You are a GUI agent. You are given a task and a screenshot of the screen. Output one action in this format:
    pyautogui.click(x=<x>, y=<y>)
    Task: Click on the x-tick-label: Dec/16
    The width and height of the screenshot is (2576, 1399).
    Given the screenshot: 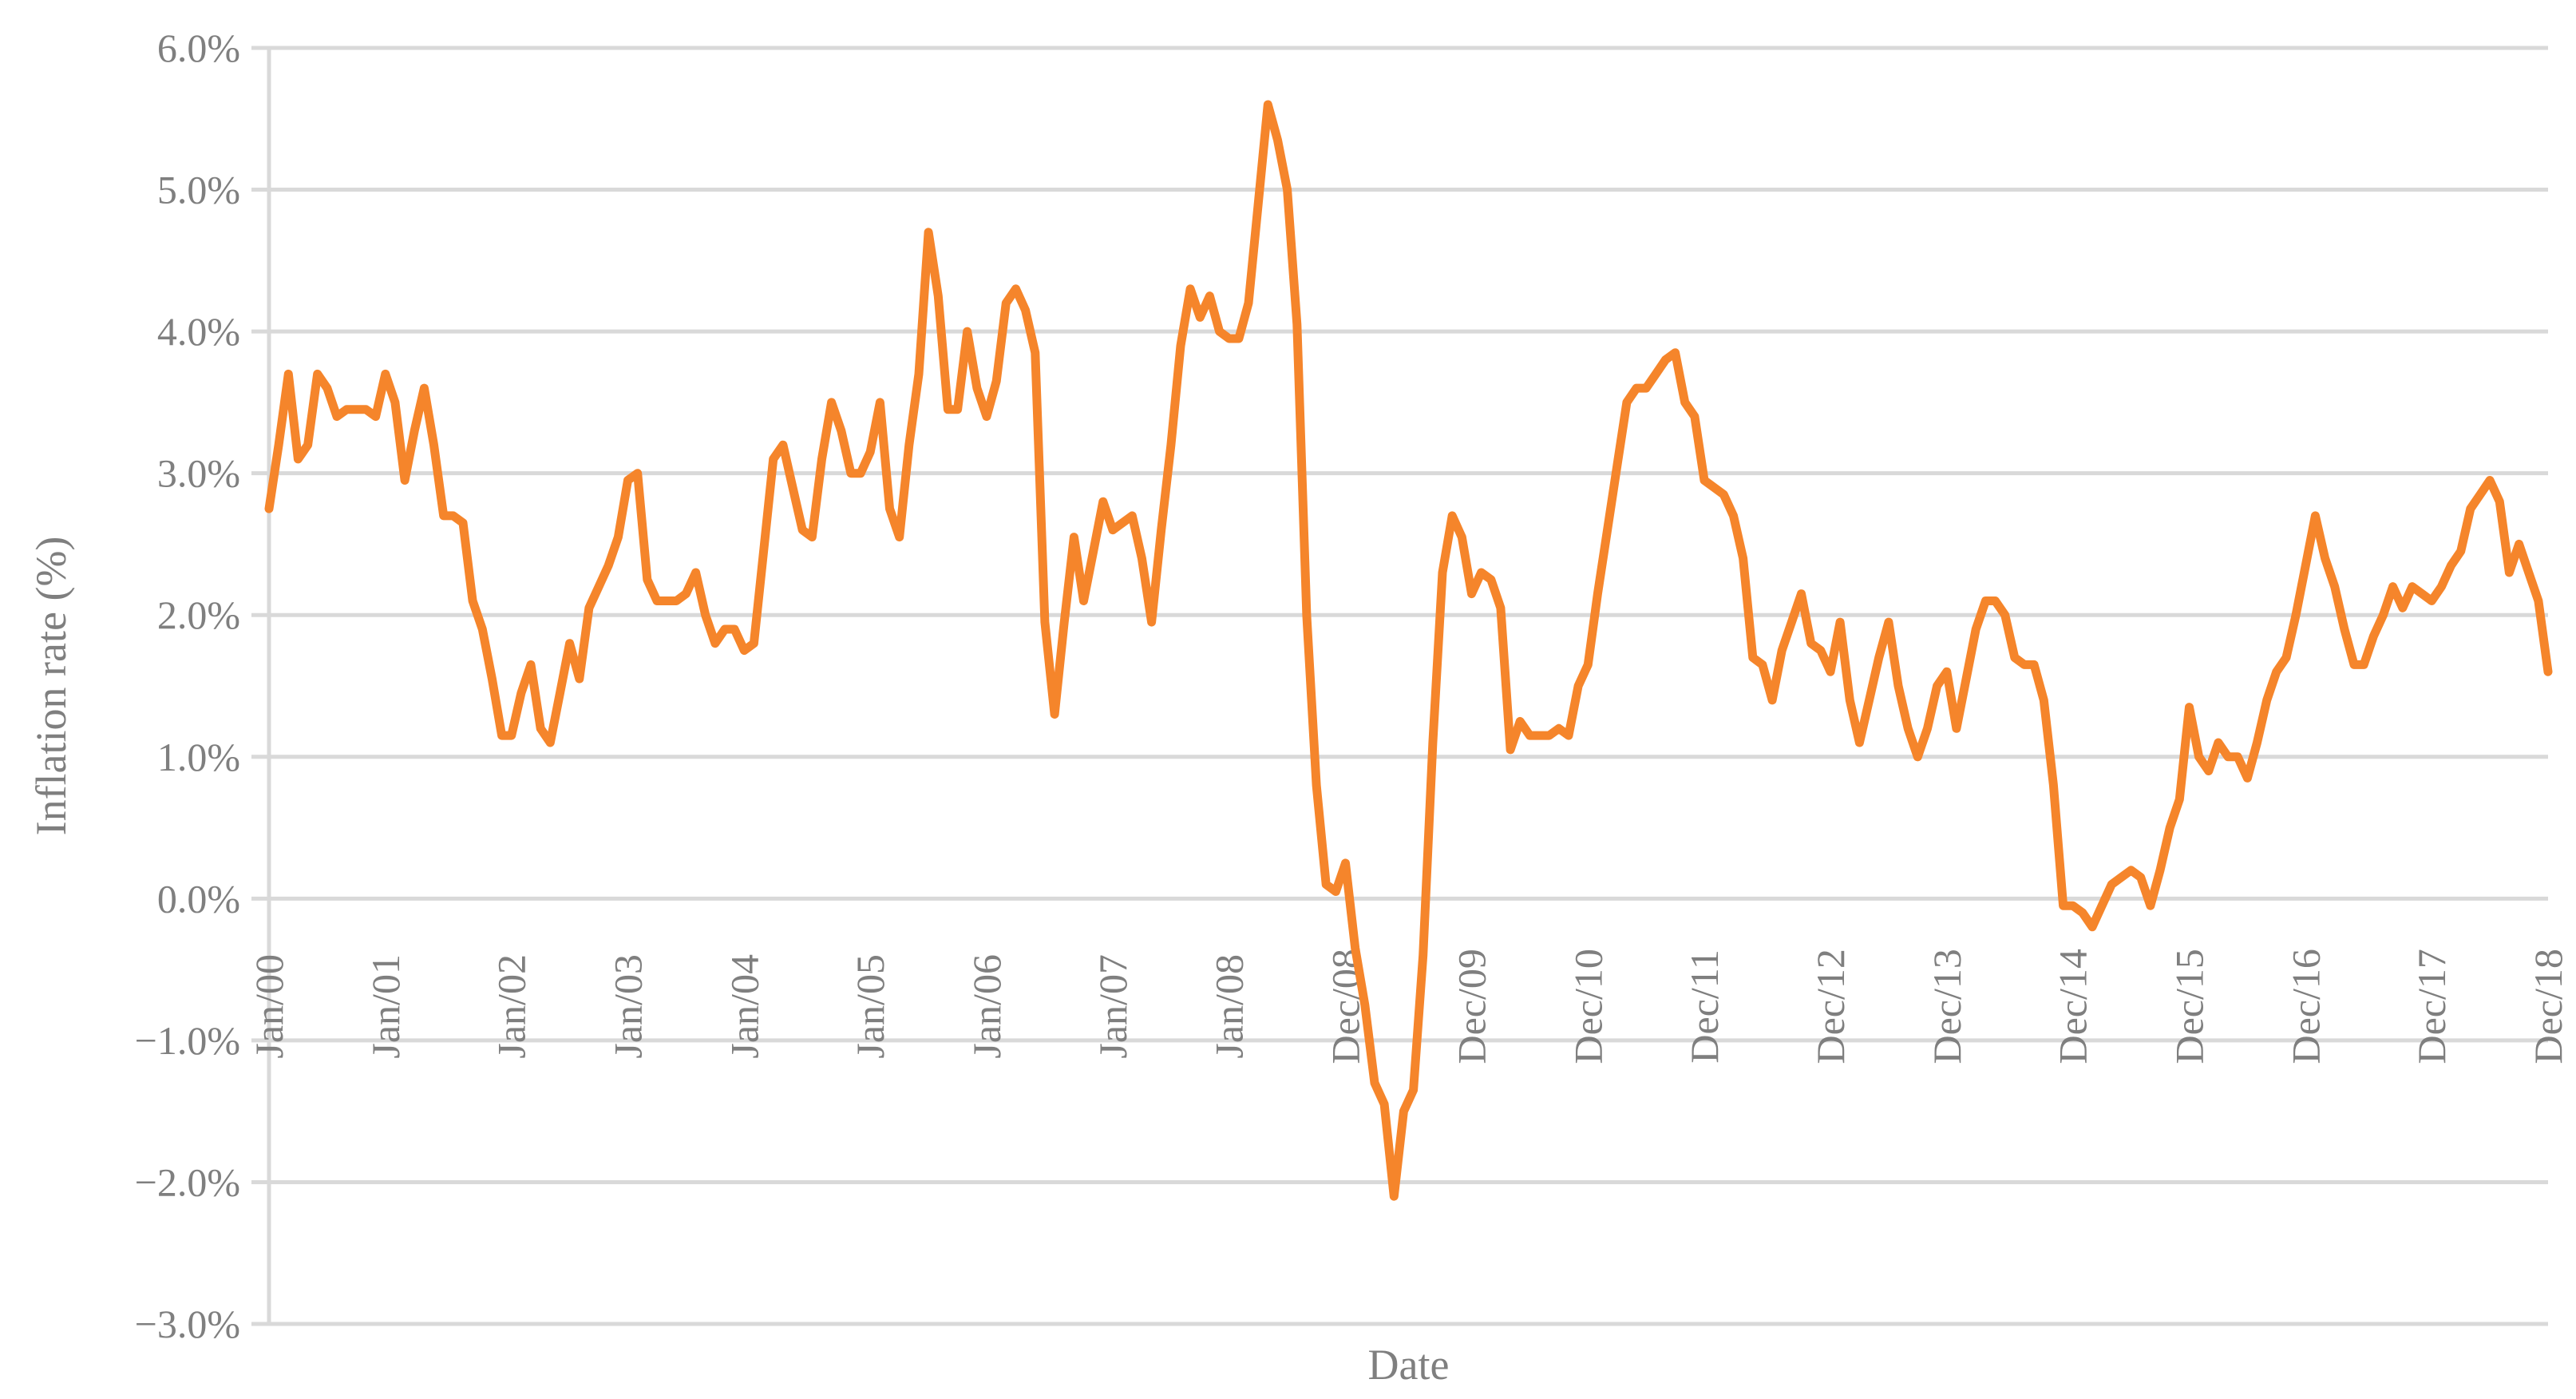 What is the action you would take?
    pyautogui.click(x=2305, y=1006)
    